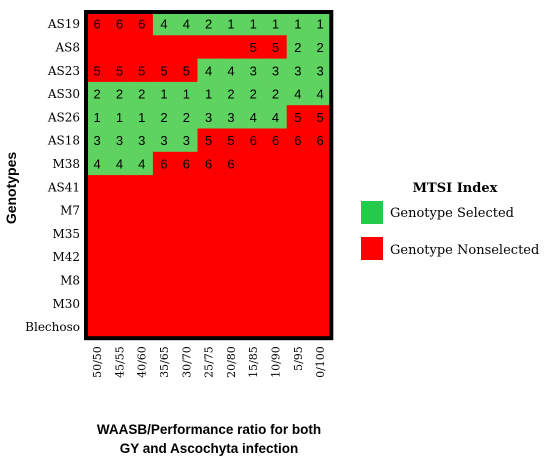 This screenshot has height=458, width=550. What do you see at coordinates (253, 94) in the screenshot?
I see `cell-value-as30-15-85: 2` at bounding box center [253, 94].